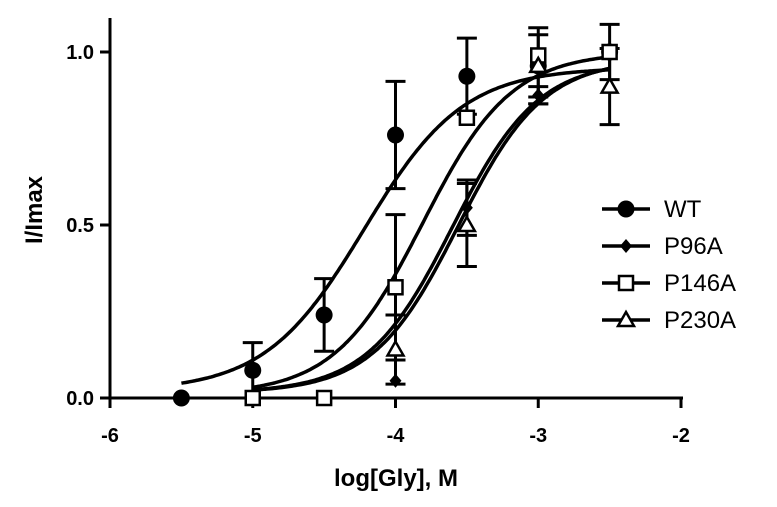 The height and width of the screenshot is (507, 777). Describe the element at coordinates (626, 318) in the screenshot. I see `legend-marker-p230a` at that location.